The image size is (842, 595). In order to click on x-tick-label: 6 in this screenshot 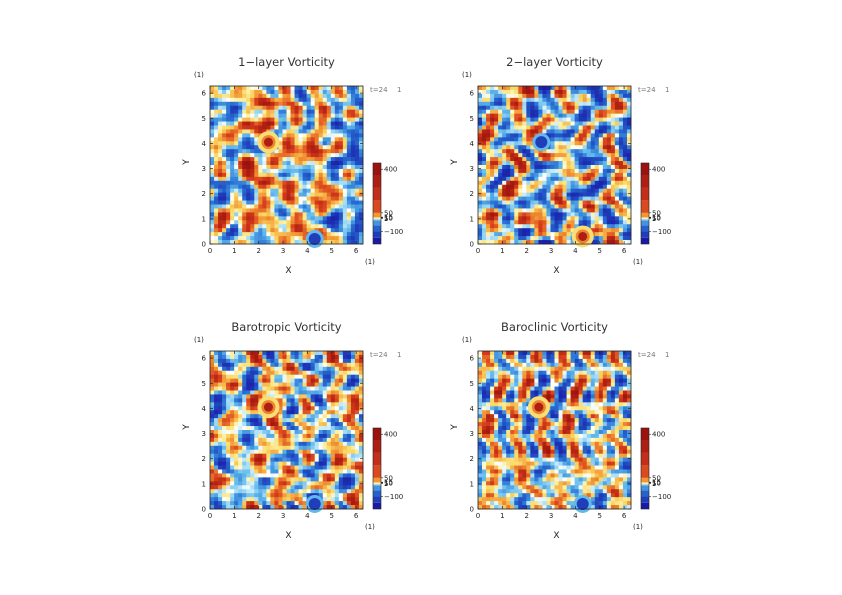, I will do `click(356, 516)`.